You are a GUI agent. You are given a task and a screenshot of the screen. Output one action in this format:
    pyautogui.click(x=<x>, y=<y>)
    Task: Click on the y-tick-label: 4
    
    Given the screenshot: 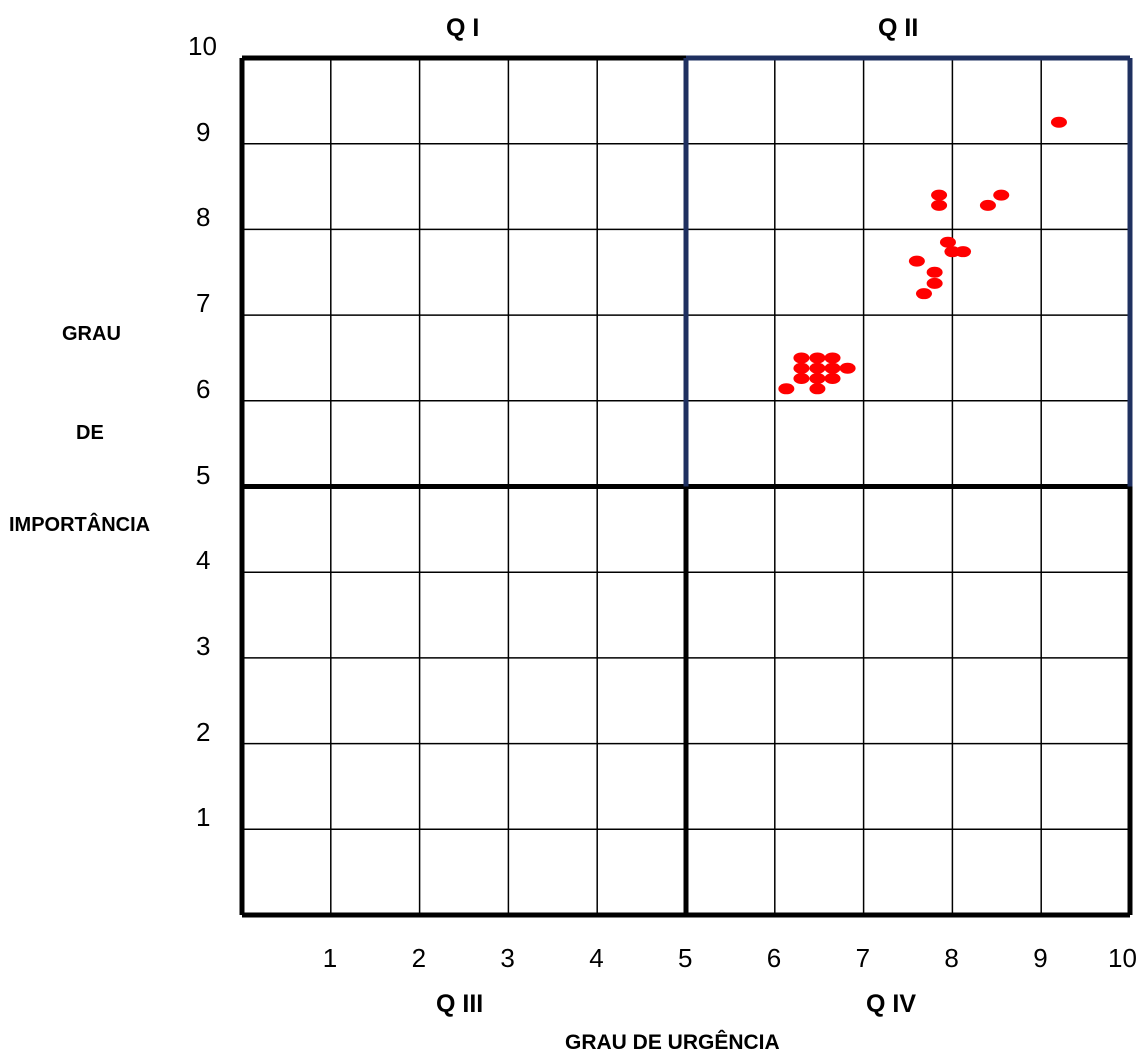 What is the action you would take?
    pyautogui.click(x=203, y=560)
    